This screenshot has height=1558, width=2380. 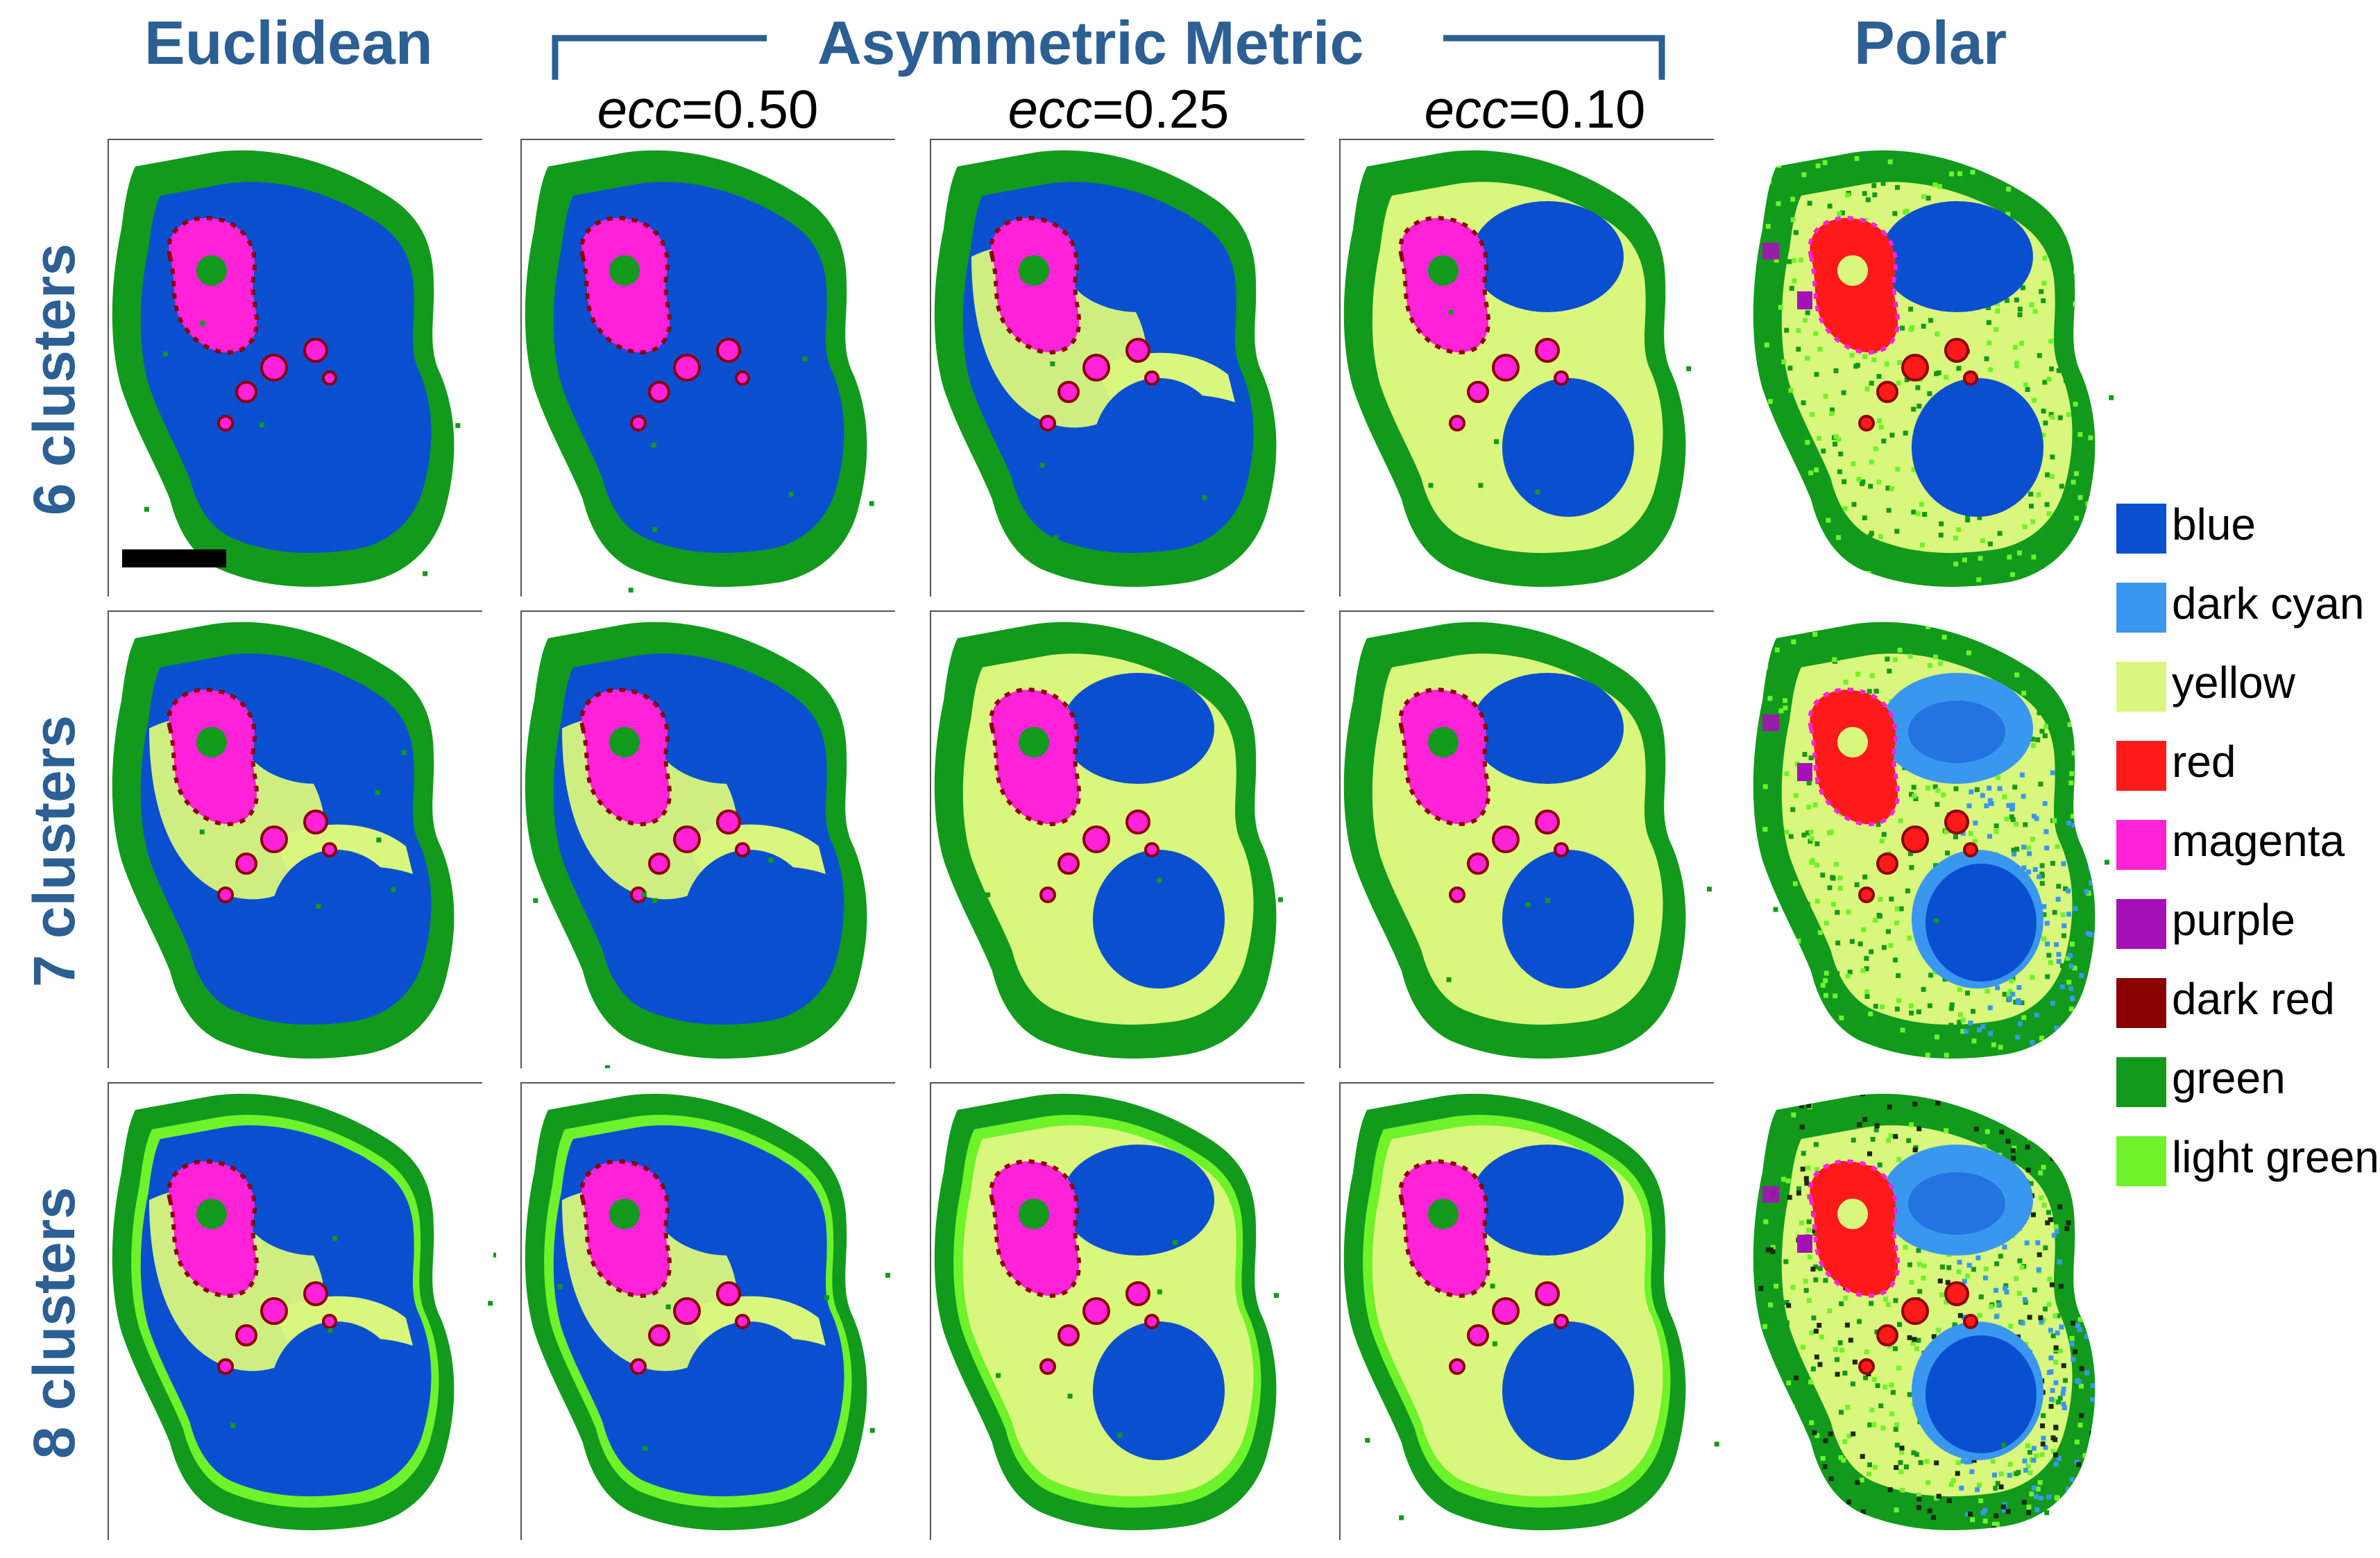 I want to click on row-label-6-clusters: 6 clusters, so click(x=54, y=379).